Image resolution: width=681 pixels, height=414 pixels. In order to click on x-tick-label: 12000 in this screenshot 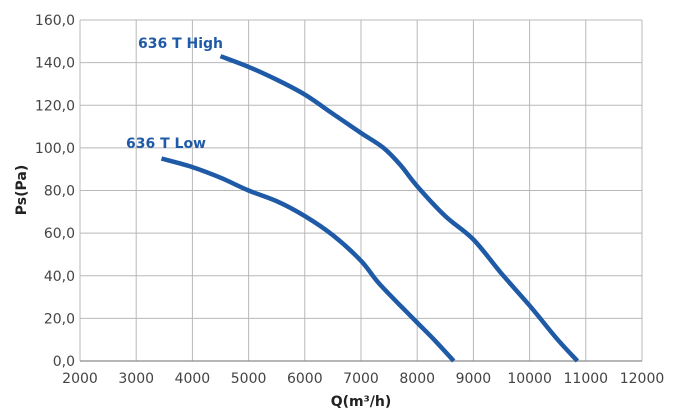, I will do `click(642, 379)`.